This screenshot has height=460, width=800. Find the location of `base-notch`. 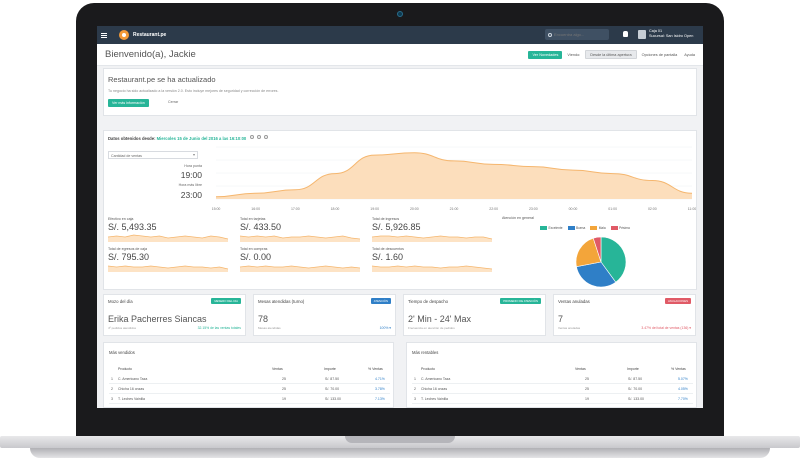

base-notch is located at coordinates (400, 439).